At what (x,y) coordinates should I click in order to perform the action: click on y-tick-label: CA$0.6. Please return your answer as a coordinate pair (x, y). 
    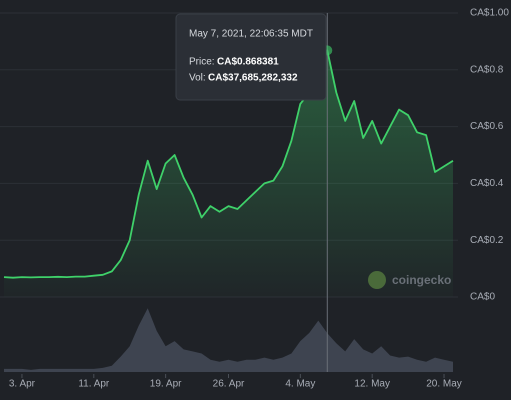
    Looking at the image, I should click on (487, 126).